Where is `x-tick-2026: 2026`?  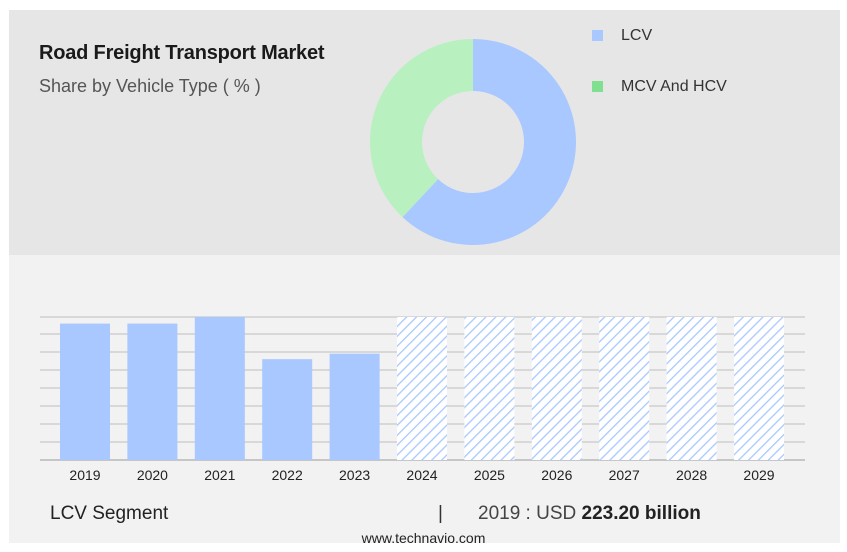
x-tick-2026: 2026 is located at coordinates (556, 475).